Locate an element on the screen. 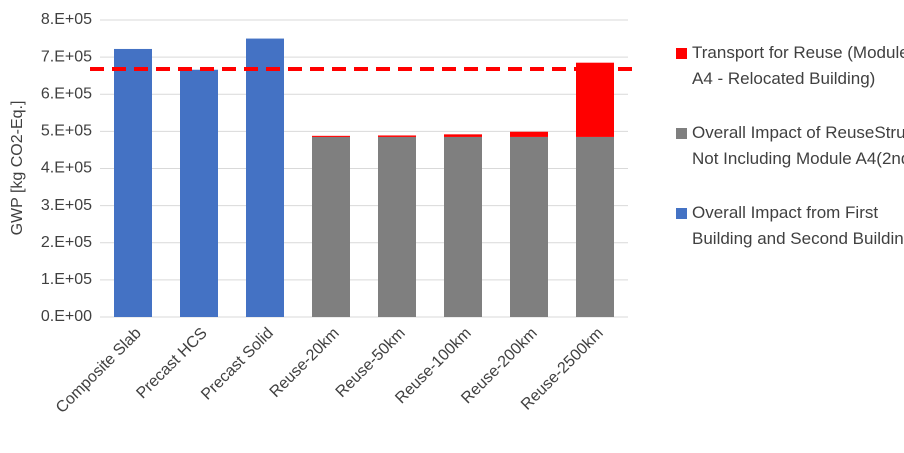 This screenshot has width=904, height=453. y-axis-title: GWP [kg CO2-Eq.] is located at coordinates (17, 168).